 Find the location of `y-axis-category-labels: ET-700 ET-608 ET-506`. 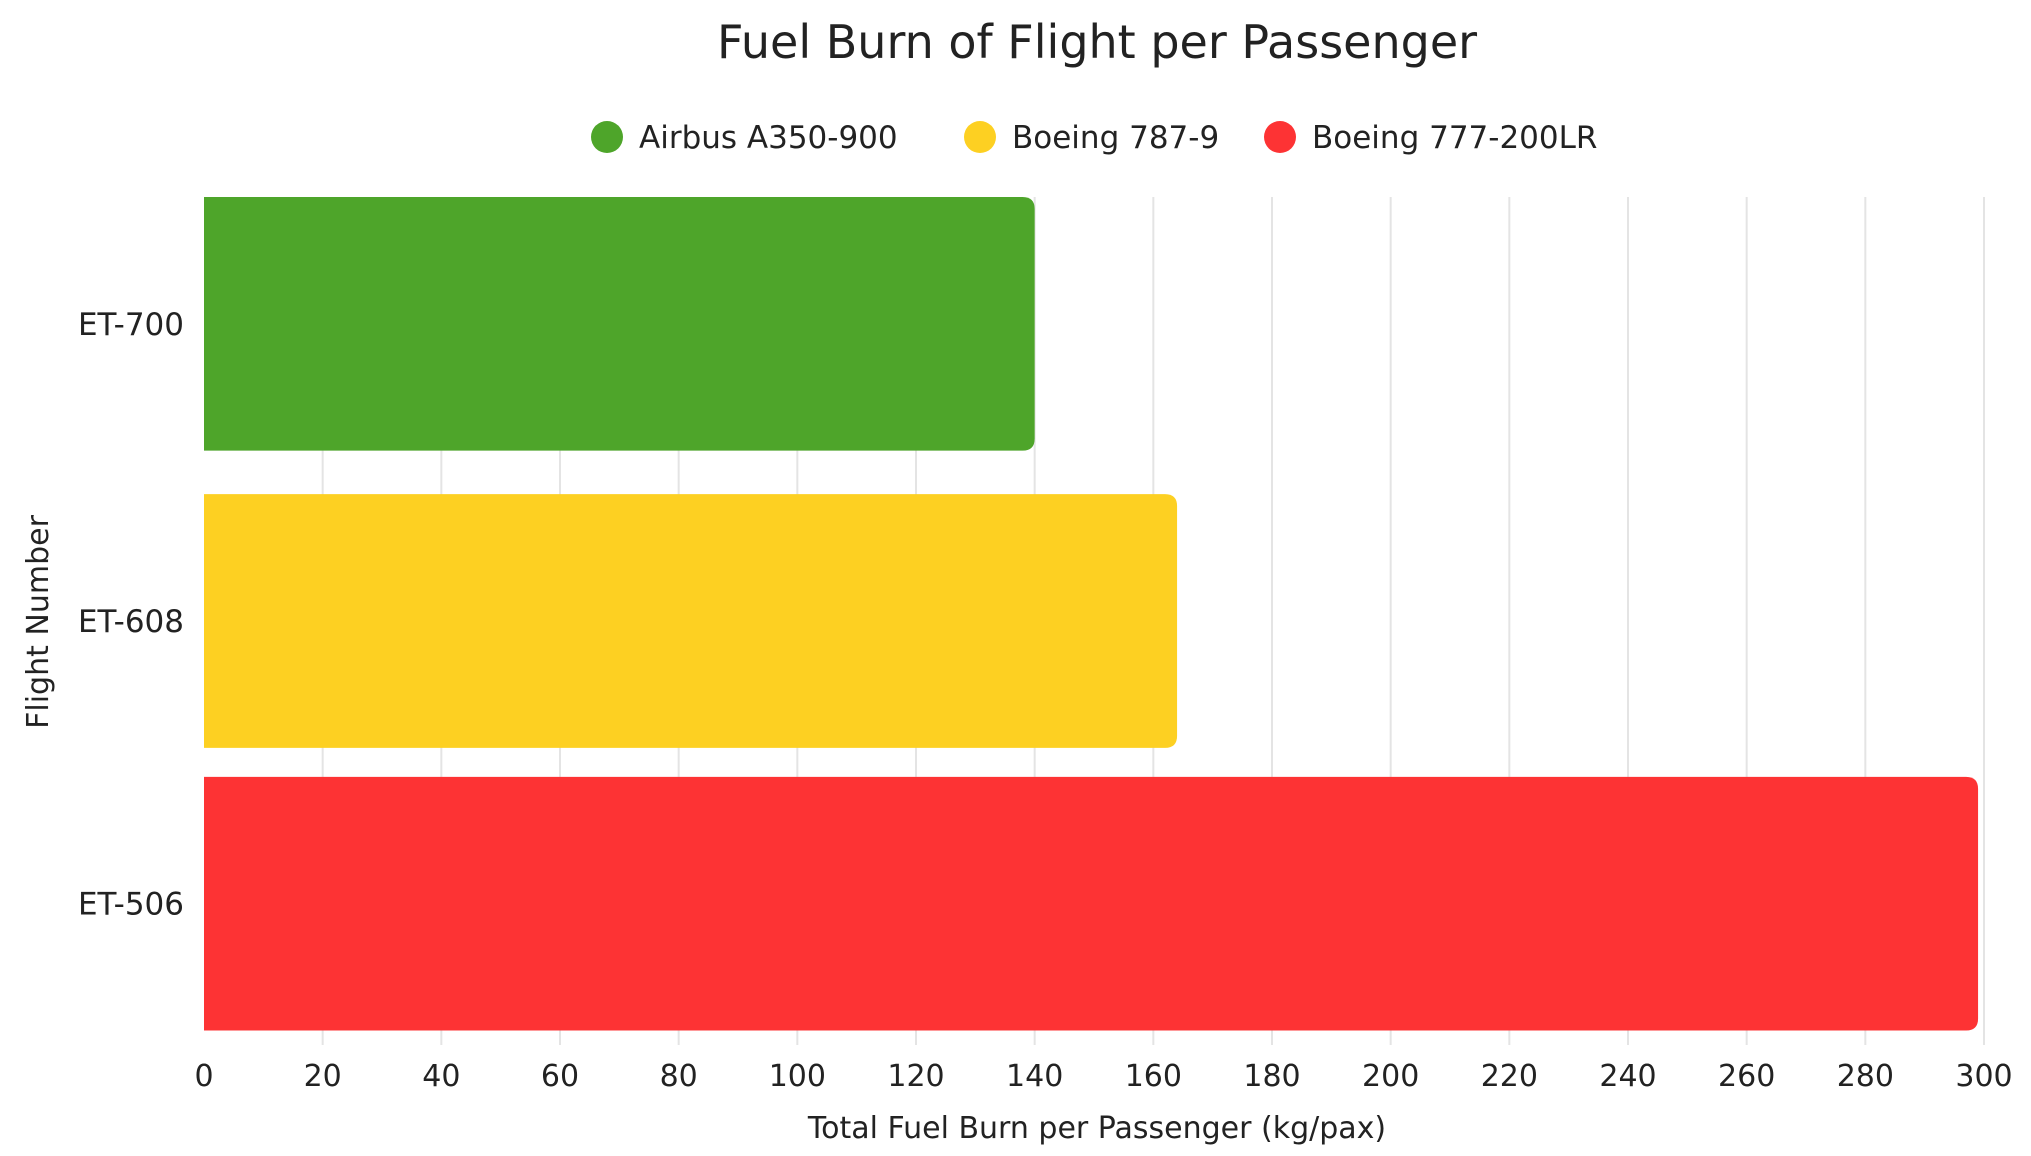

y-axis-category-labels: ET-700 ET-608 ET-506 is located at coordinates (131, 615).